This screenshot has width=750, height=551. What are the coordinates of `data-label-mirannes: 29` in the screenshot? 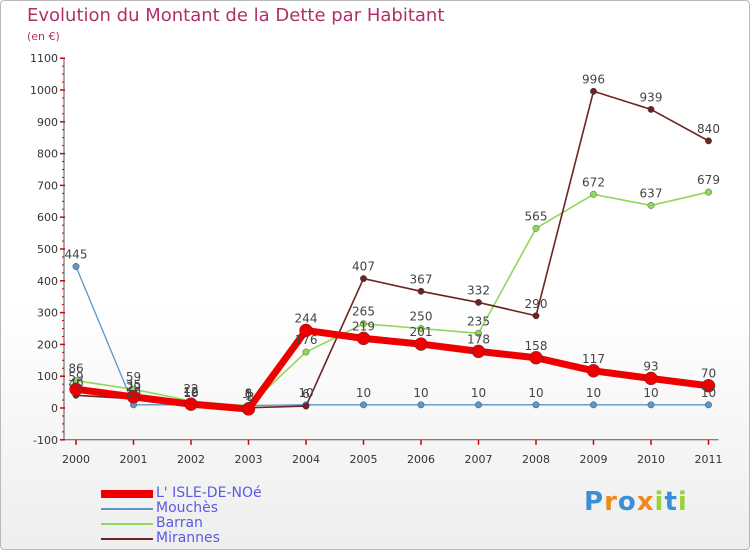 It's located at (133, 387).